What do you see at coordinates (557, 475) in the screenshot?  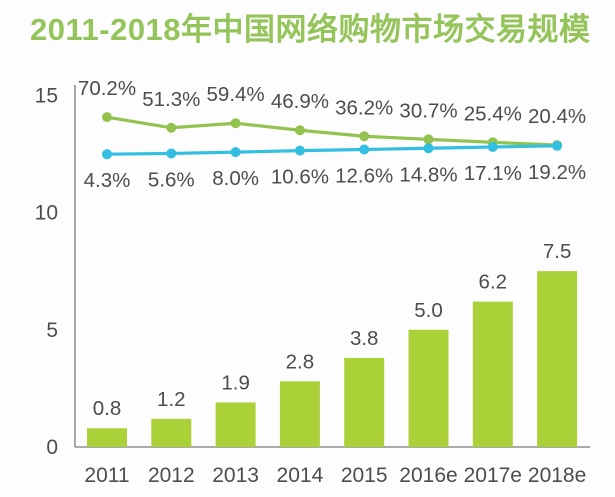 I see `x-tick-label: 2018e` at bounding box center [557, 475].